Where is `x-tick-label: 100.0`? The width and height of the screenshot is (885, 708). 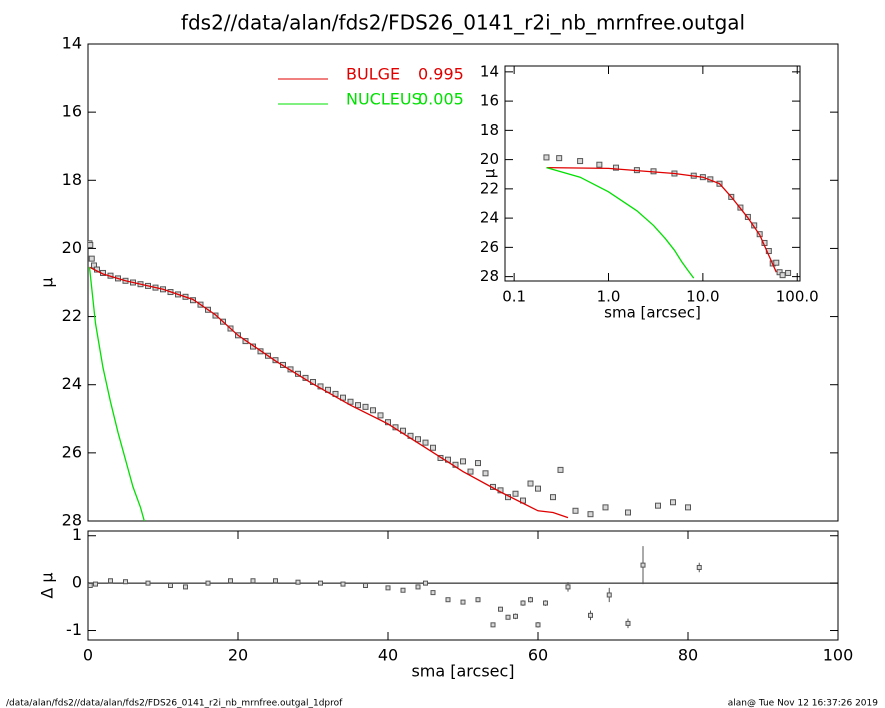 x-tick-label: 100.0 is located at coordinates (797, 297).